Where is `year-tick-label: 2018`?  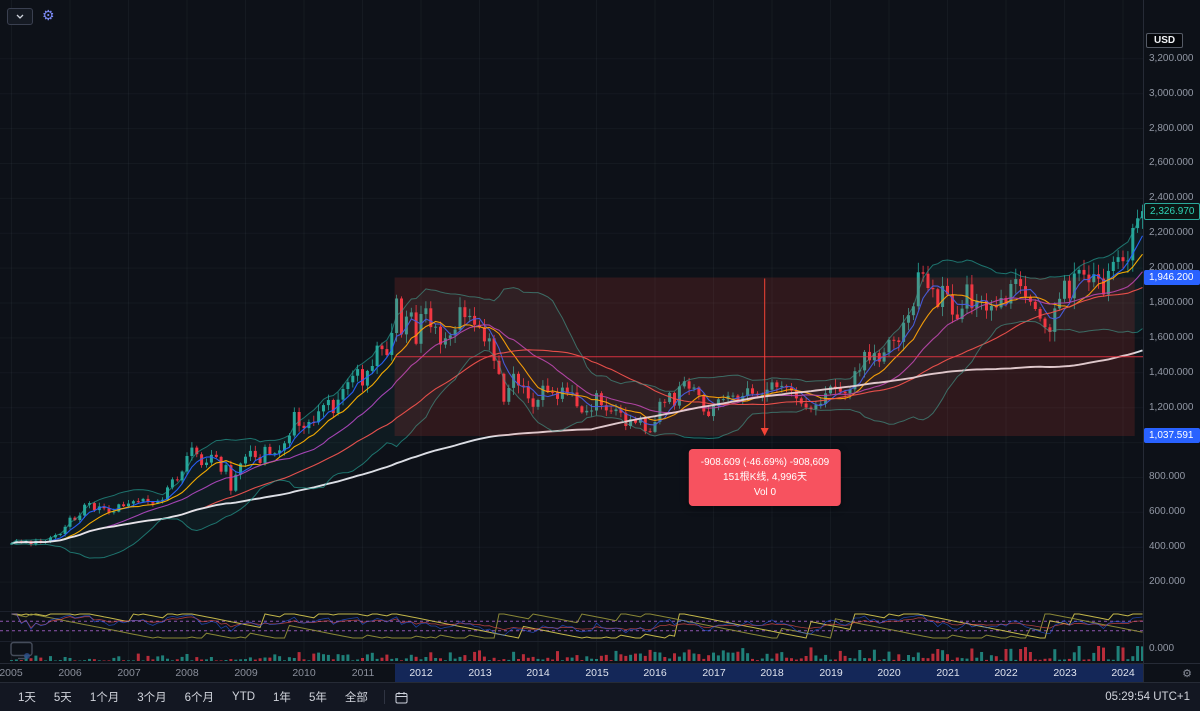
year-tick-label: 2018 is located at coordinates (772, 673).